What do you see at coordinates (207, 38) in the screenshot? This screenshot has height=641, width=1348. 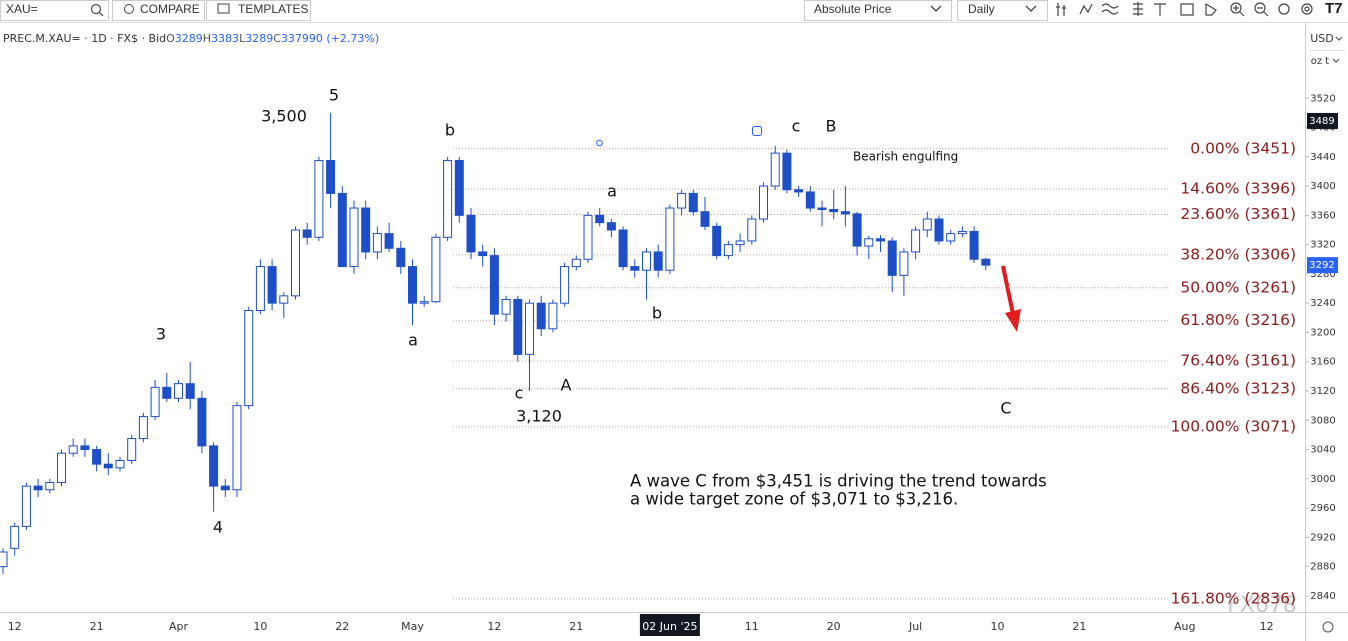 I see `ohlc-label: H` at bounding box center [207, 38].